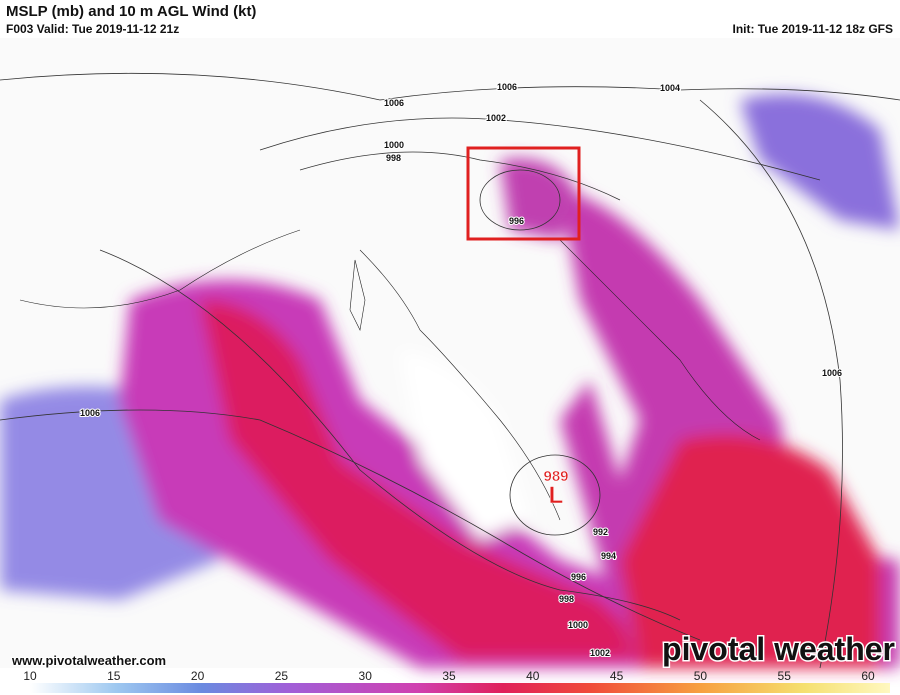 Image resolution: width=900 pixels, height=695 pixels. I want to click on colorbar-label: 50, so click(701, 676).